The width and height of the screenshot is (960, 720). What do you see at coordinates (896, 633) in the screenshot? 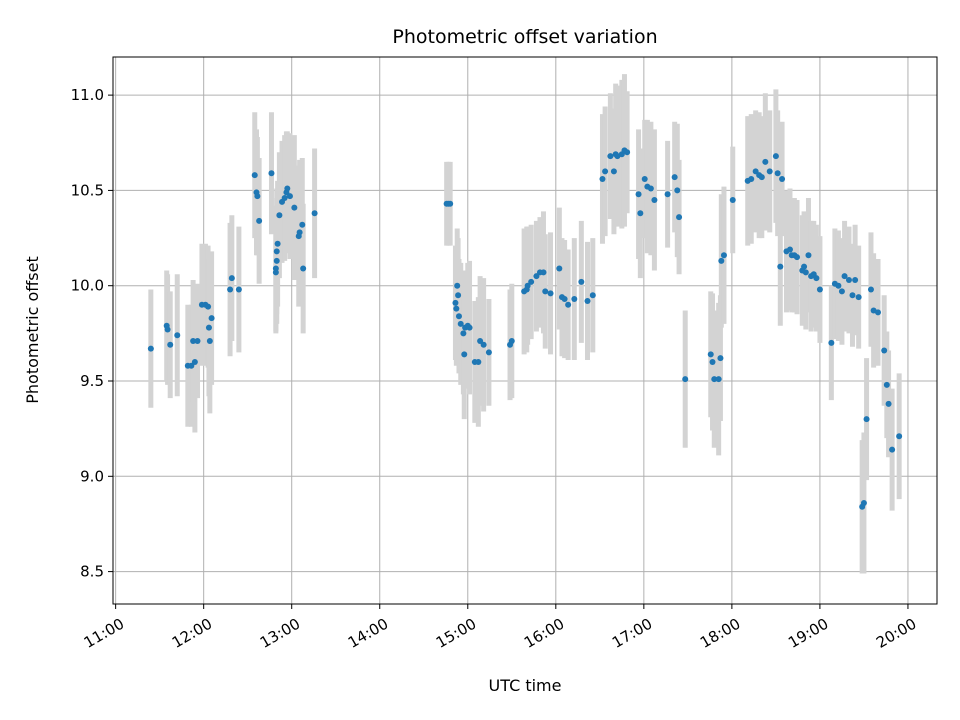
I see `x-tick-label: 20:00` at bounding box center [896, 633].